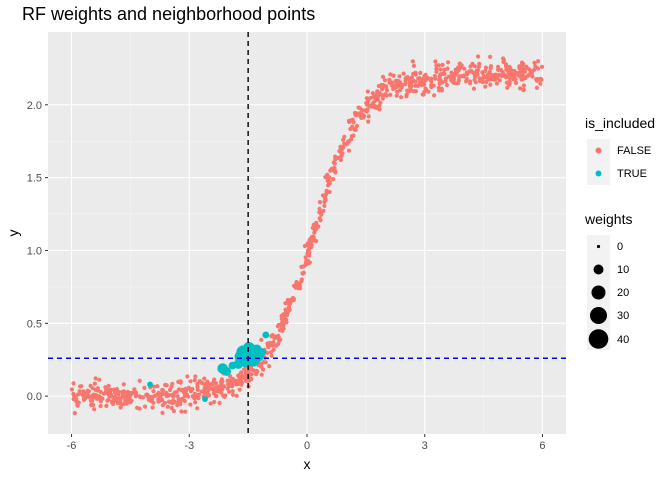 The width and height of the screenshot is (672, 480). What do you see at coordinates (72, 446) in the screenshot?
I see `x-tick-label: -6` at bounding box center [72, 446].